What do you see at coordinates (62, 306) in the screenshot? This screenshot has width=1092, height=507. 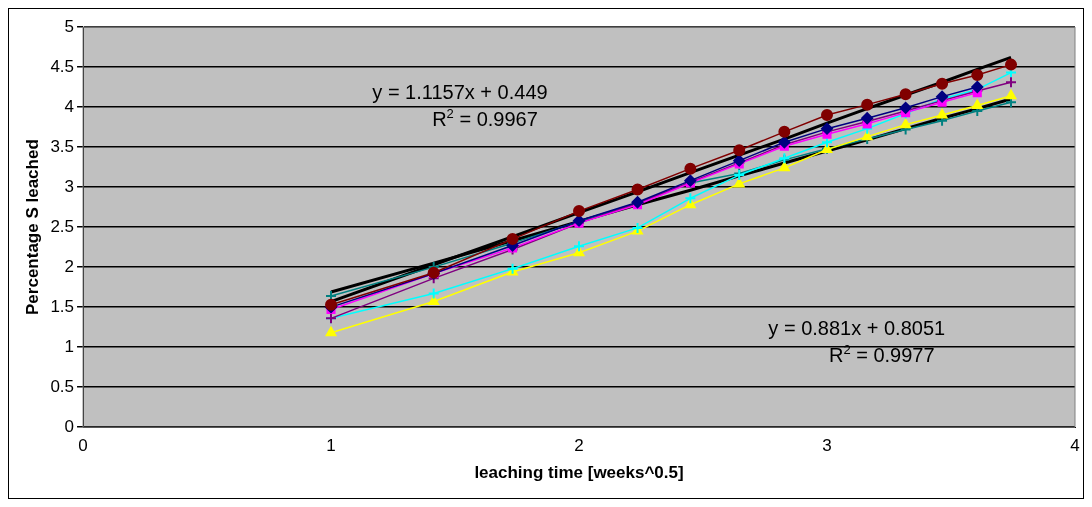 I see `y-tick-label: 1.5` at bounding box center [62, 306].